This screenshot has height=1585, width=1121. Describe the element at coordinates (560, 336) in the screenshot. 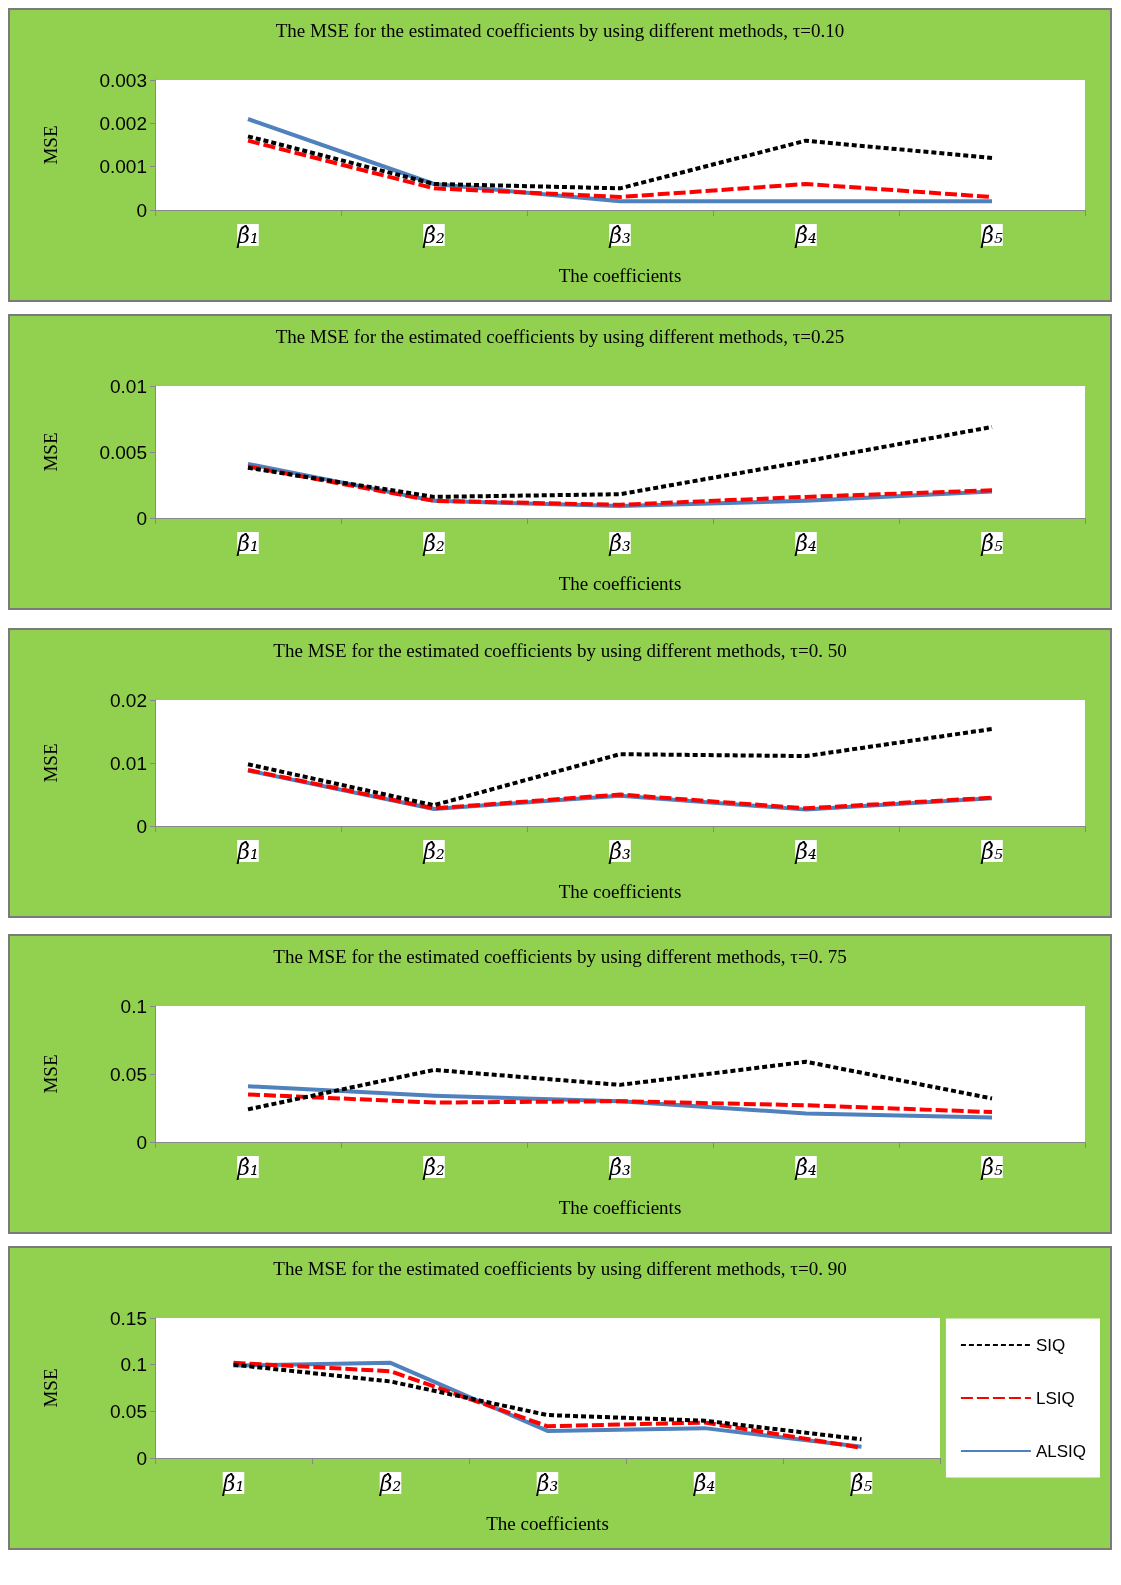

I see `chart-title: The MSE for the estimated coefficients by using different methods, τ=0.25` at that location.